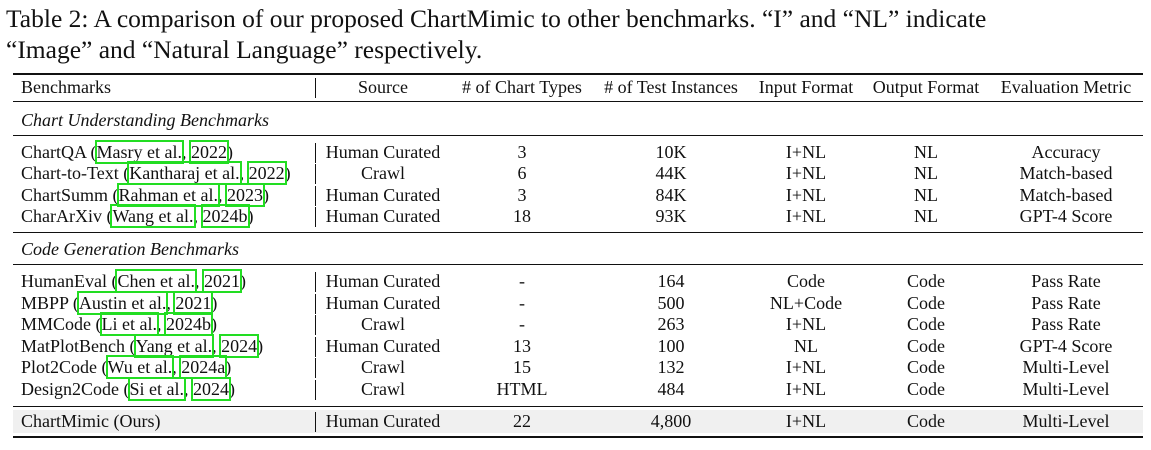 The height and width of the screenshot is (450, 1151). Describe the element at coordinates (671, 421) in the screenshot. I see `ours-instances: 4,800` at that location.